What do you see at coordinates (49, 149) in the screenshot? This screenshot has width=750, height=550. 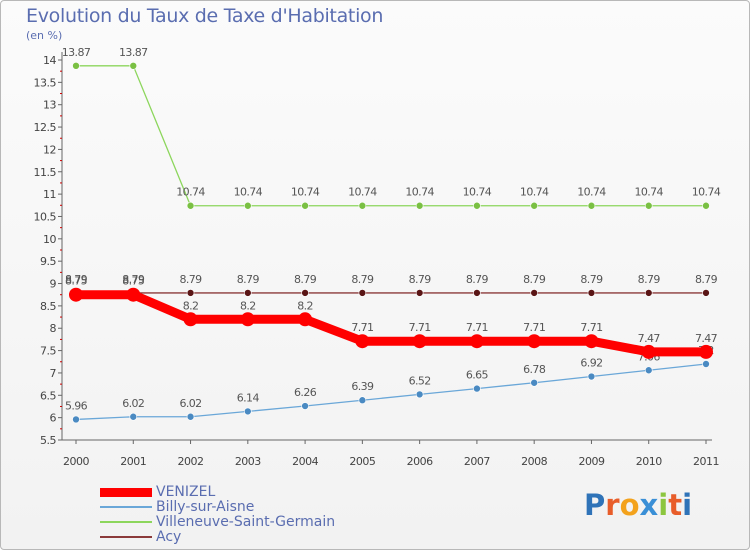 I see `y-tick-label: 12` at bounding box center [49, 149].